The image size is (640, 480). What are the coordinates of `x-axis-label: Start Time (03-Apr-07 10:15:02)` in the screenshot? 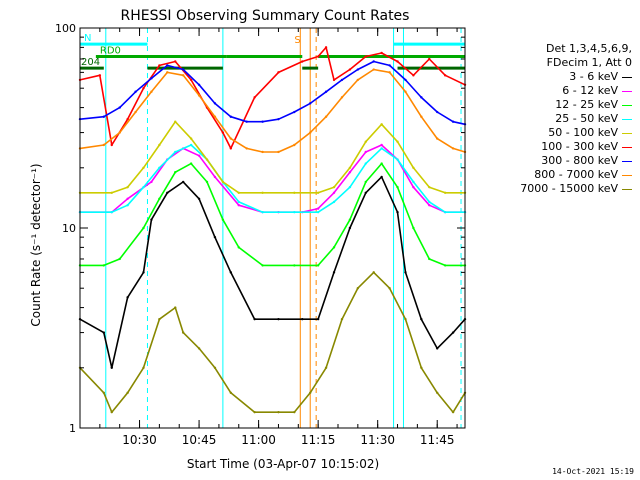 It's located at (283, 464).